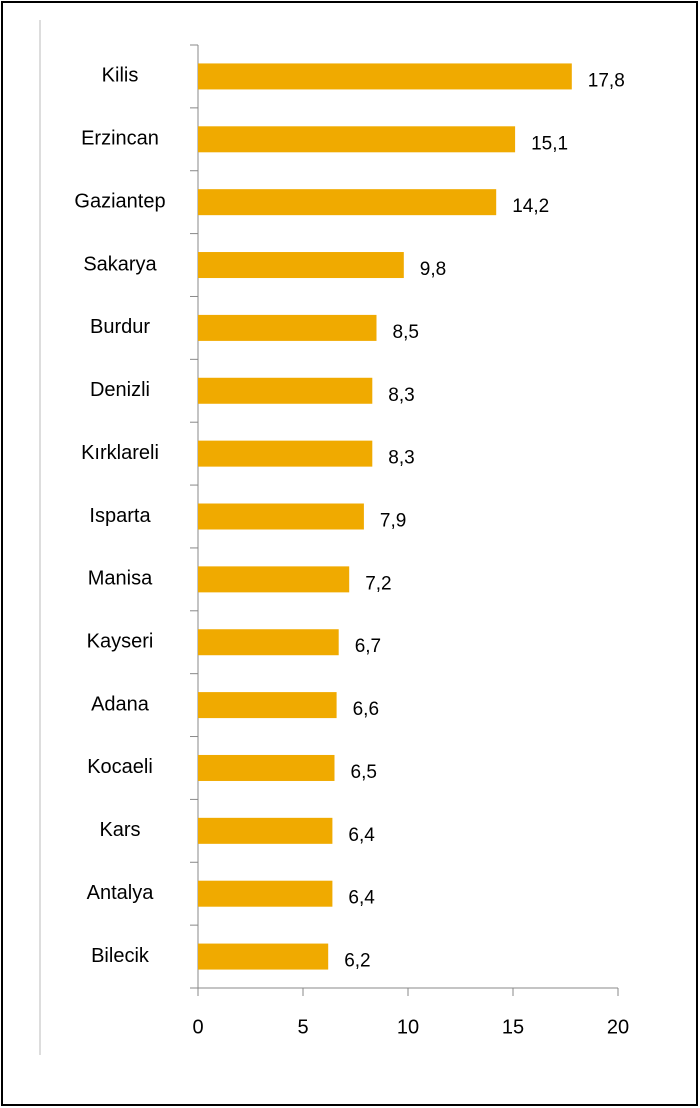  Describe the element at coordinates (120, 76) in the screenshot. I see `category-label: Kilis` at that location.